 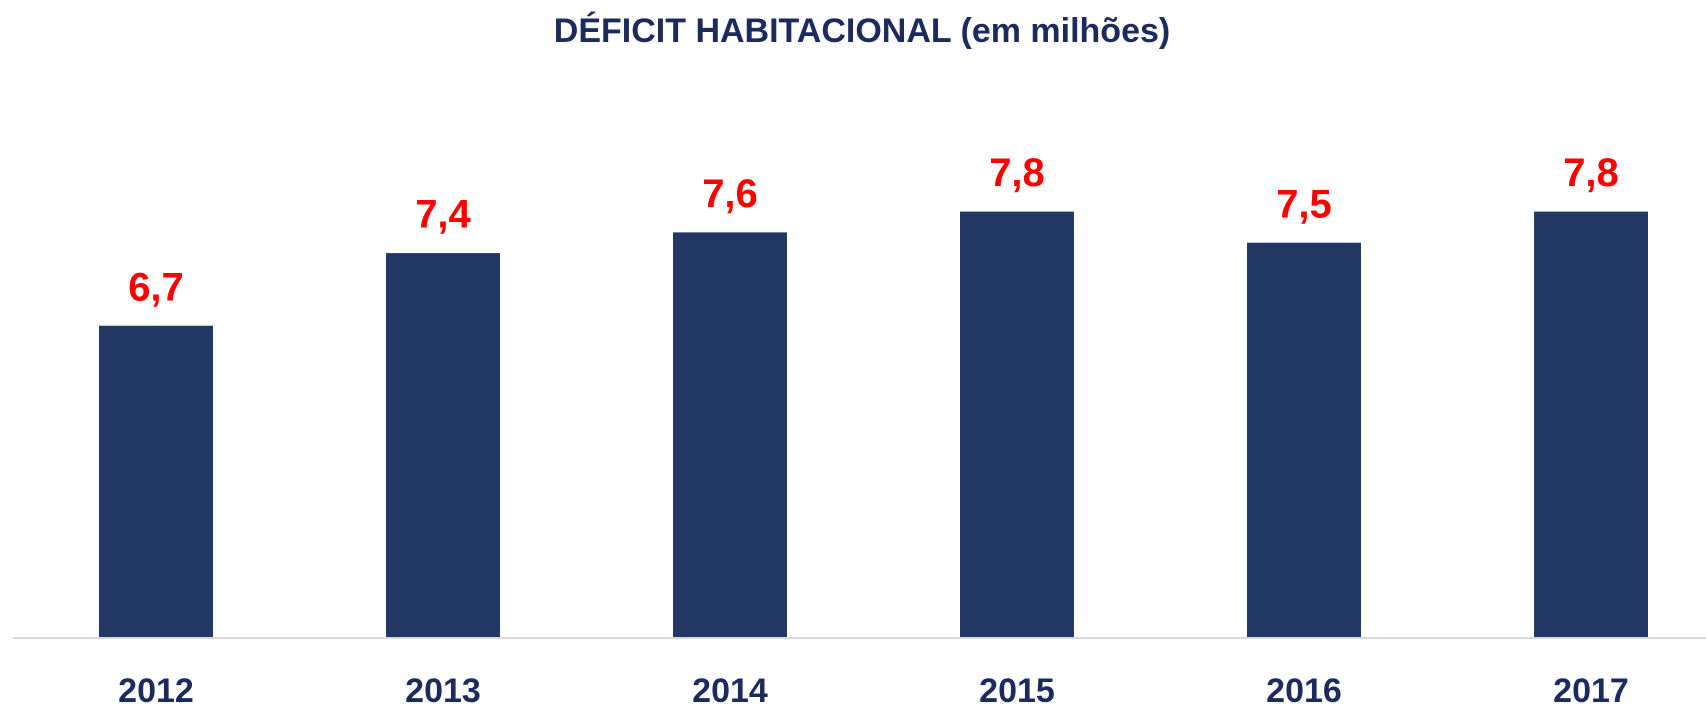 I want to click on x-tick-label: 2015, so click(x=1017, y=691).